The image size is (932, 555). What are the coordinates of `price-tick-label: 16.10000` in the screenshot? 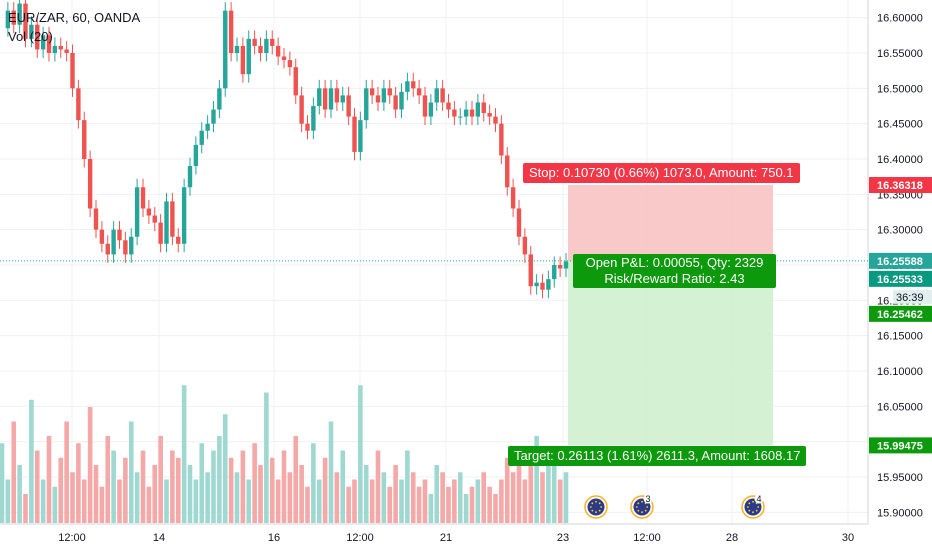 It's located at (900, 372).